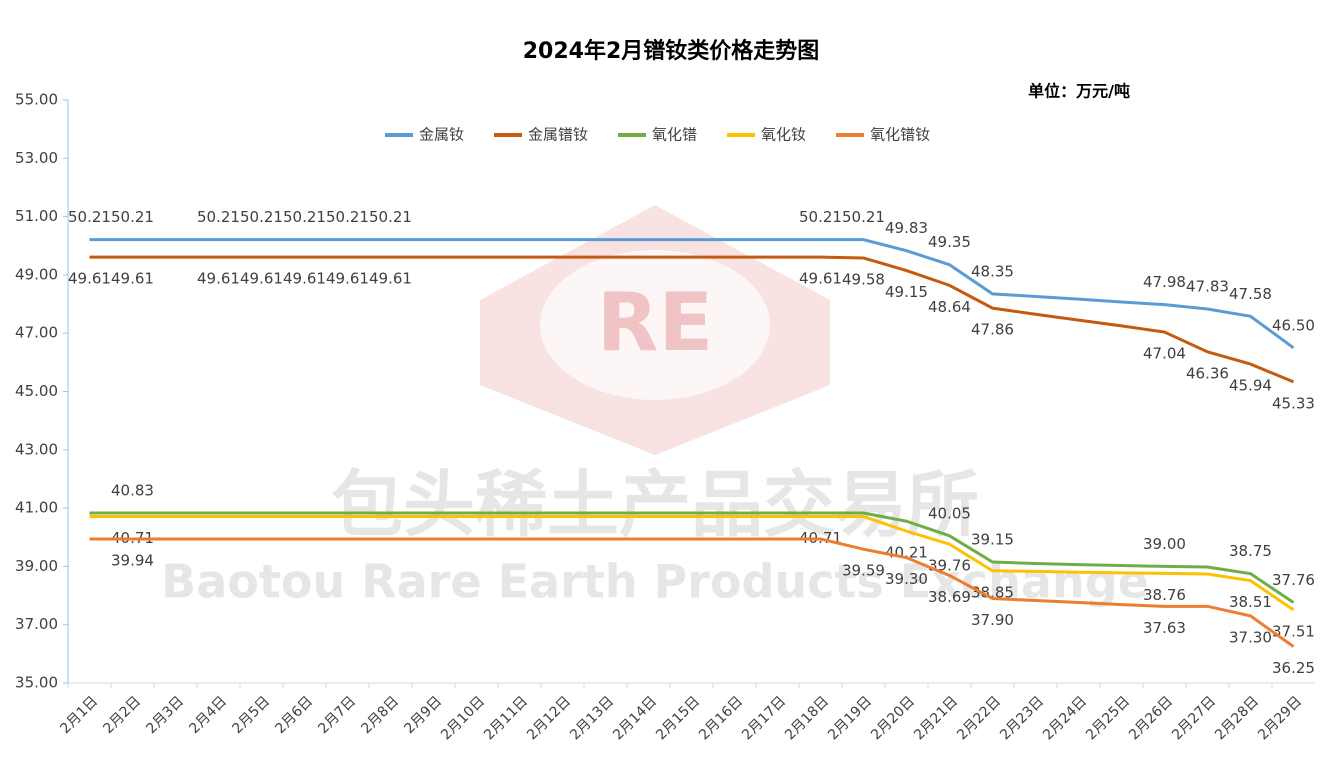 Image resolution: width=1342 pixels, height=772 pixels. Describe the element at coordinates (992, 330) in the screenshot. I see `data-label: 47.86` at that location.